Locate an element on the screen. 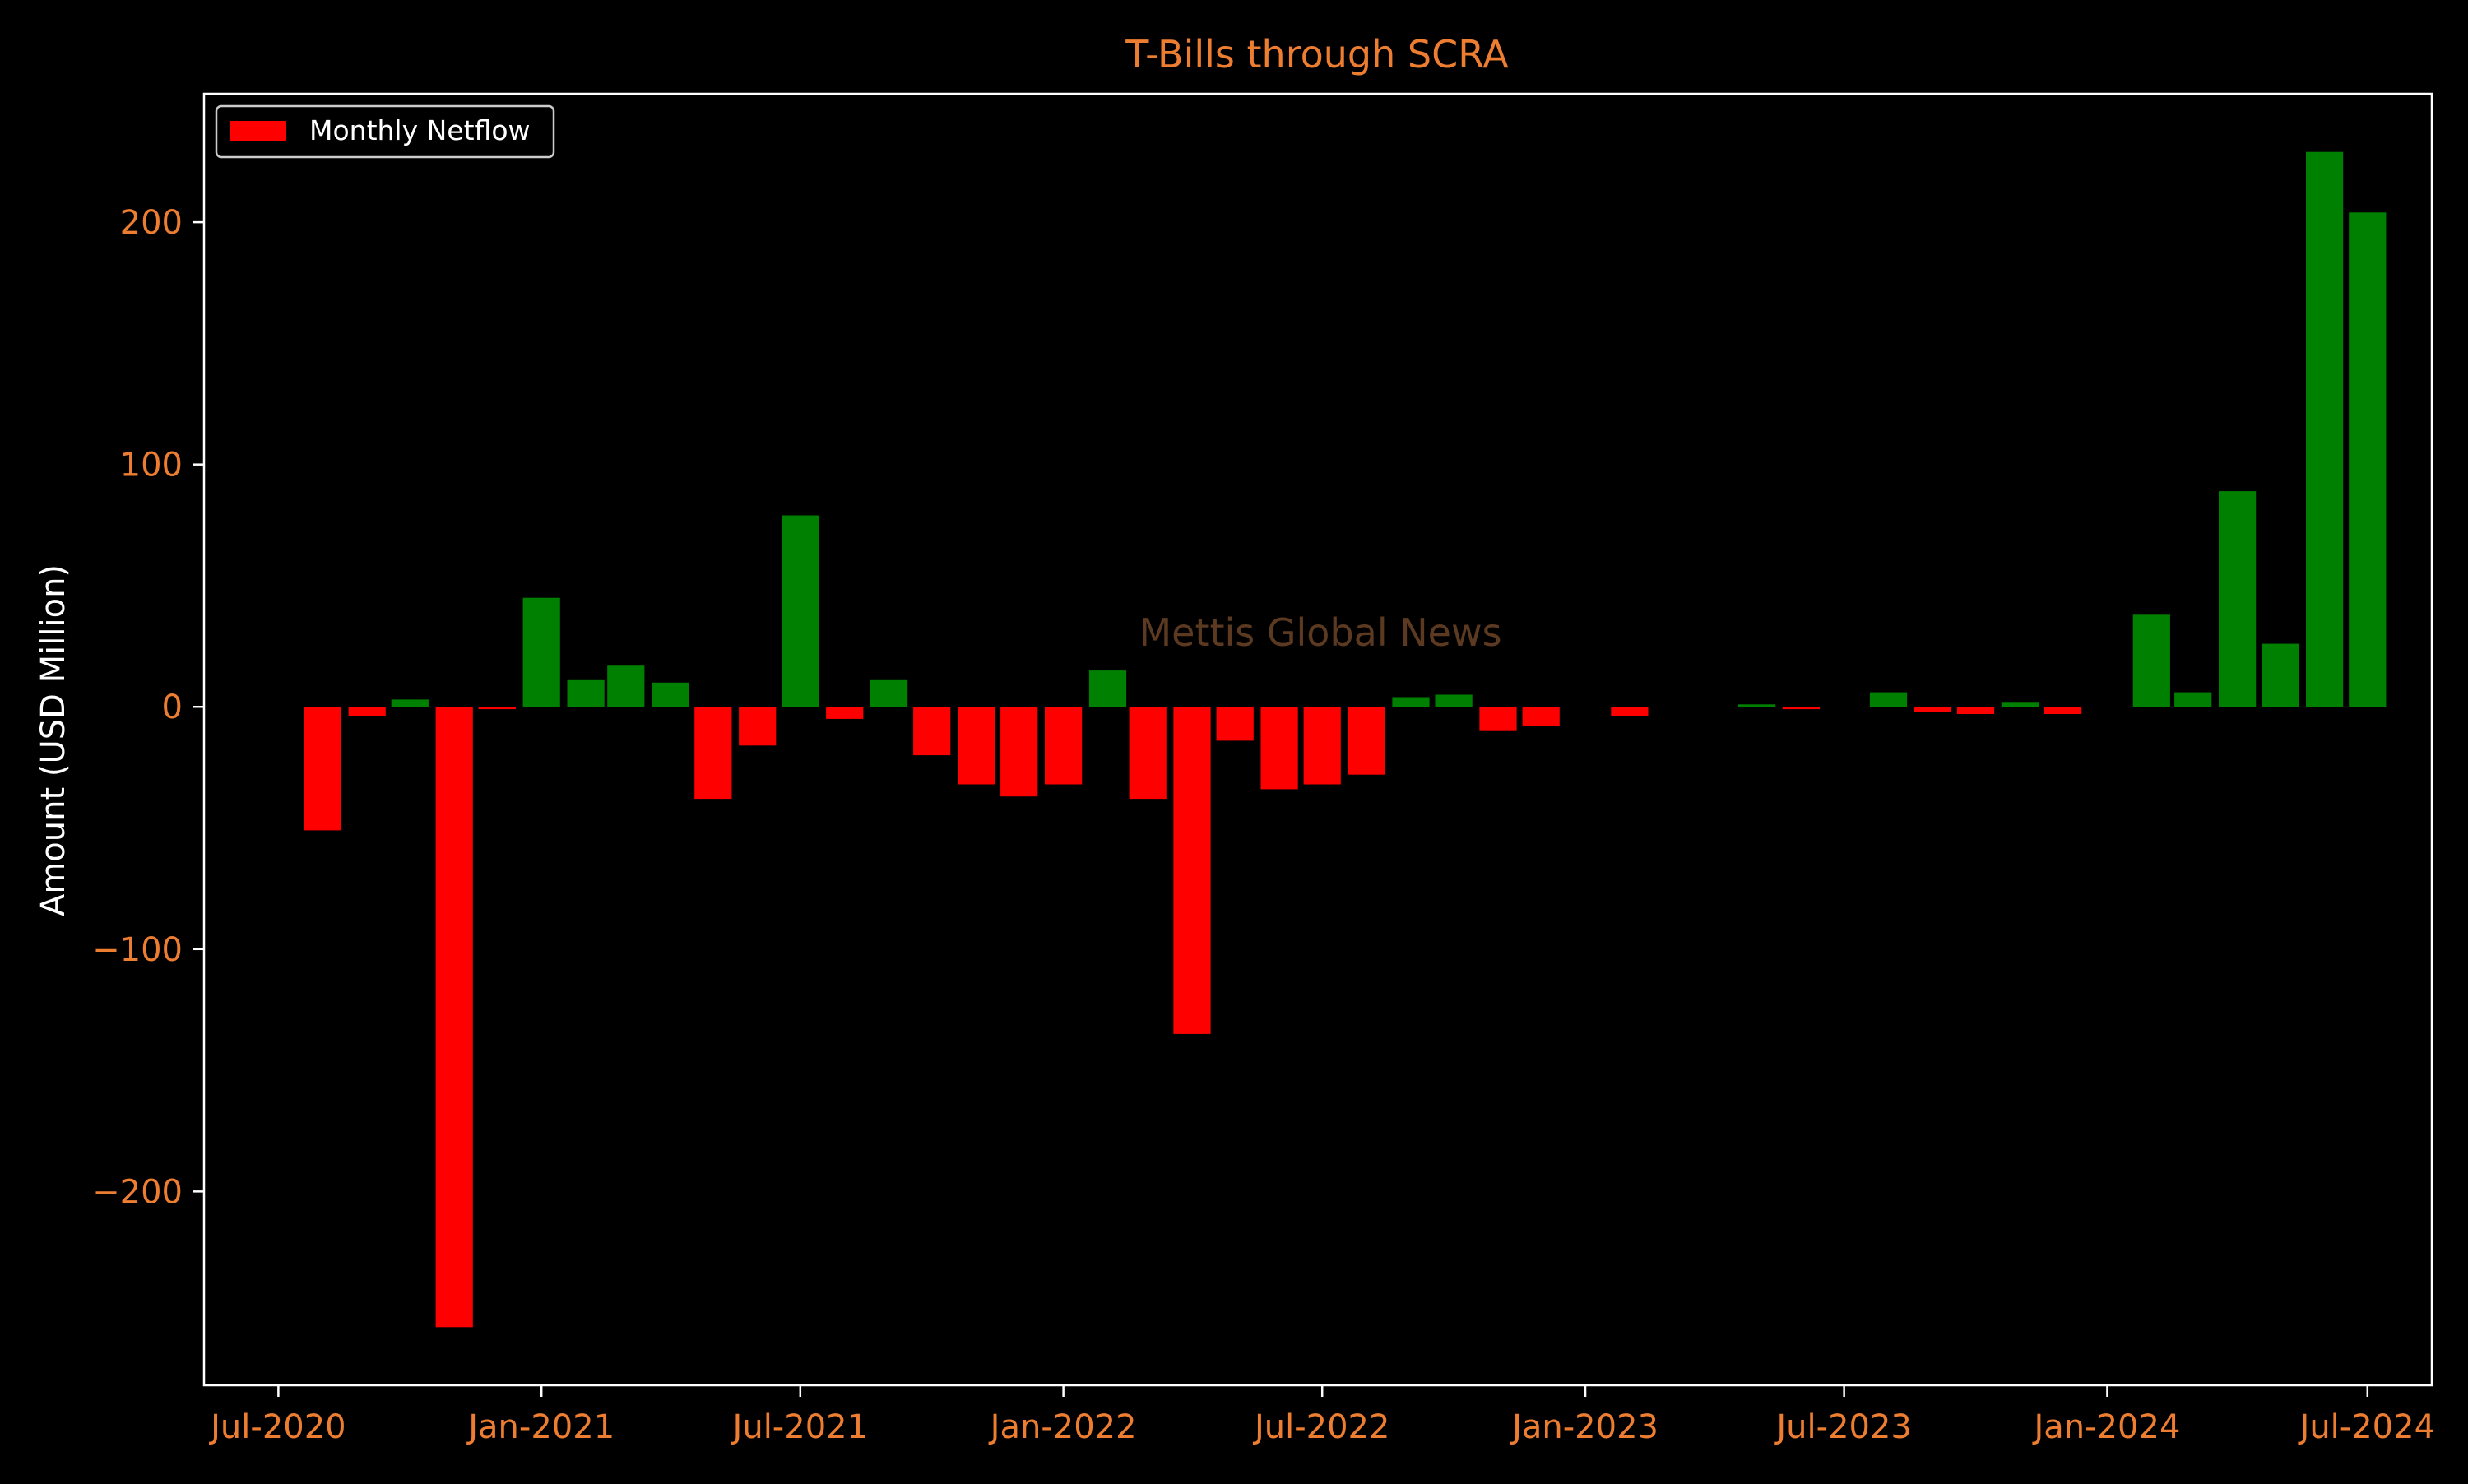 The image size is (2468, 1484). y-tick-label: −200 is located at coordinates (137, 1192).